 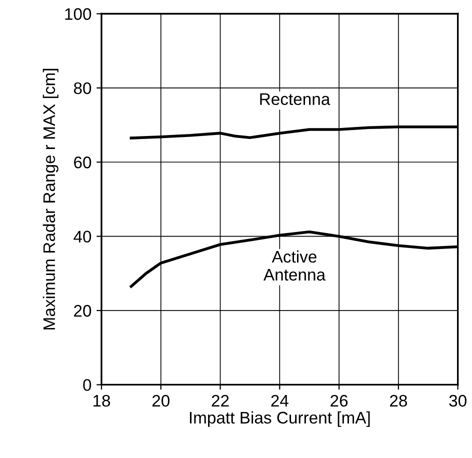 I want to click on x-tick-label: 22, so click(x=220, y=400).